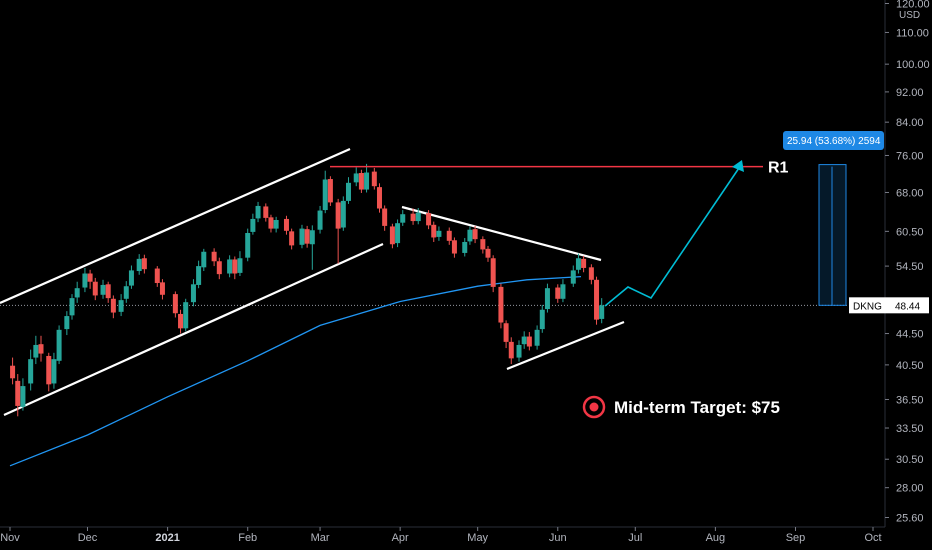 The image size is (932, 550). What do you see at coordinates (889, 305) in the screenshot?
I see `price-tag-background` at bounding box center [889, 305].